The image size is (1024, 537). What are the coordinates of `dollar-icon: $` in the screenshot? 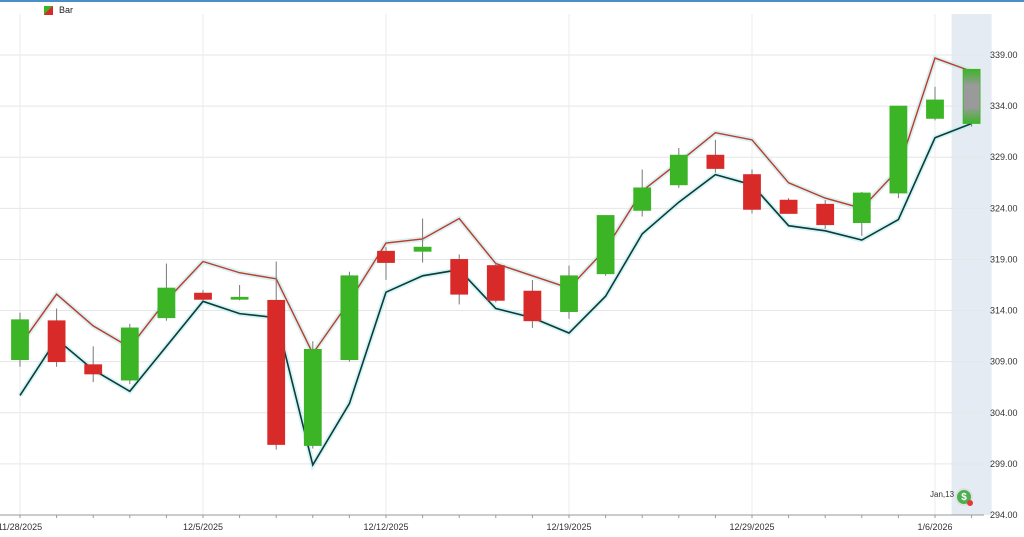 It's located at (964, 497).